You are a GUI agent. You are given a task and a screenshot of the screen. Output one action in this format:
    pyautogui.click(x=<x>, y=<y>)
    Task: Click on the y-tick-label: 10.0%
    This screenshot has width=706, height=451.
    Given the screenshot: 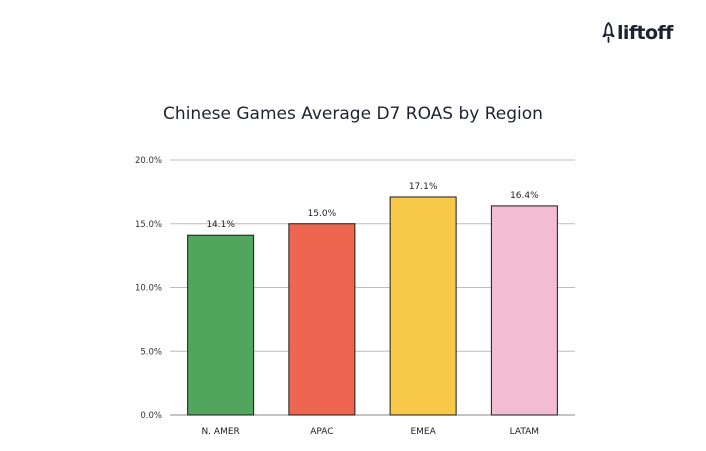 What is the action you would take?
    pyautogui.click(x=148, y=289)
    